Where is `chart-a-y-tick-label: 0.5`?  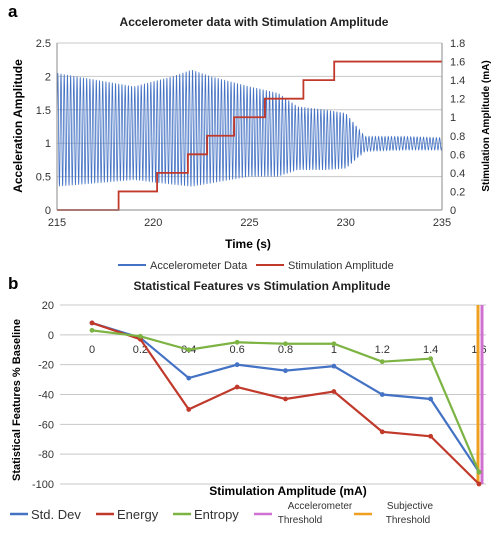 chart-a-y-tick-label: 0.5 is located at coordinates (43, 178).